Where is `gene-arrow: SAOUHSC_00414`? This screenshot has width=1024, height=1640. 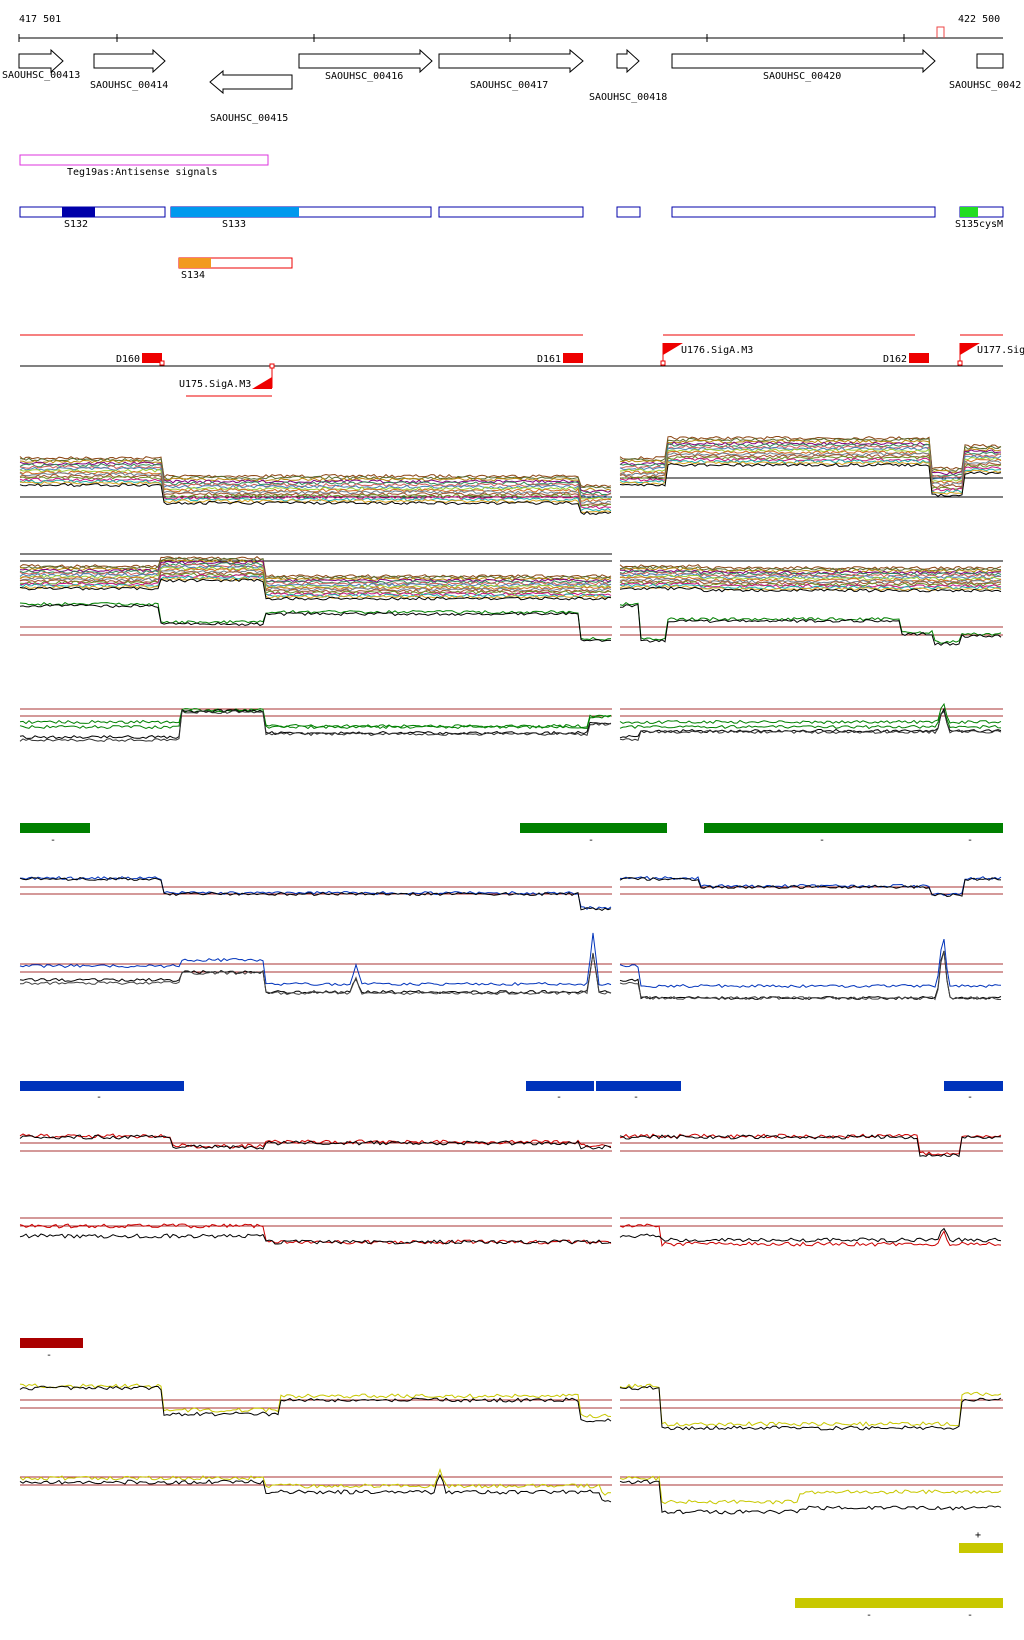 gene-arrow: SAOUHSC_00414 is located at coordinates (129, 69).